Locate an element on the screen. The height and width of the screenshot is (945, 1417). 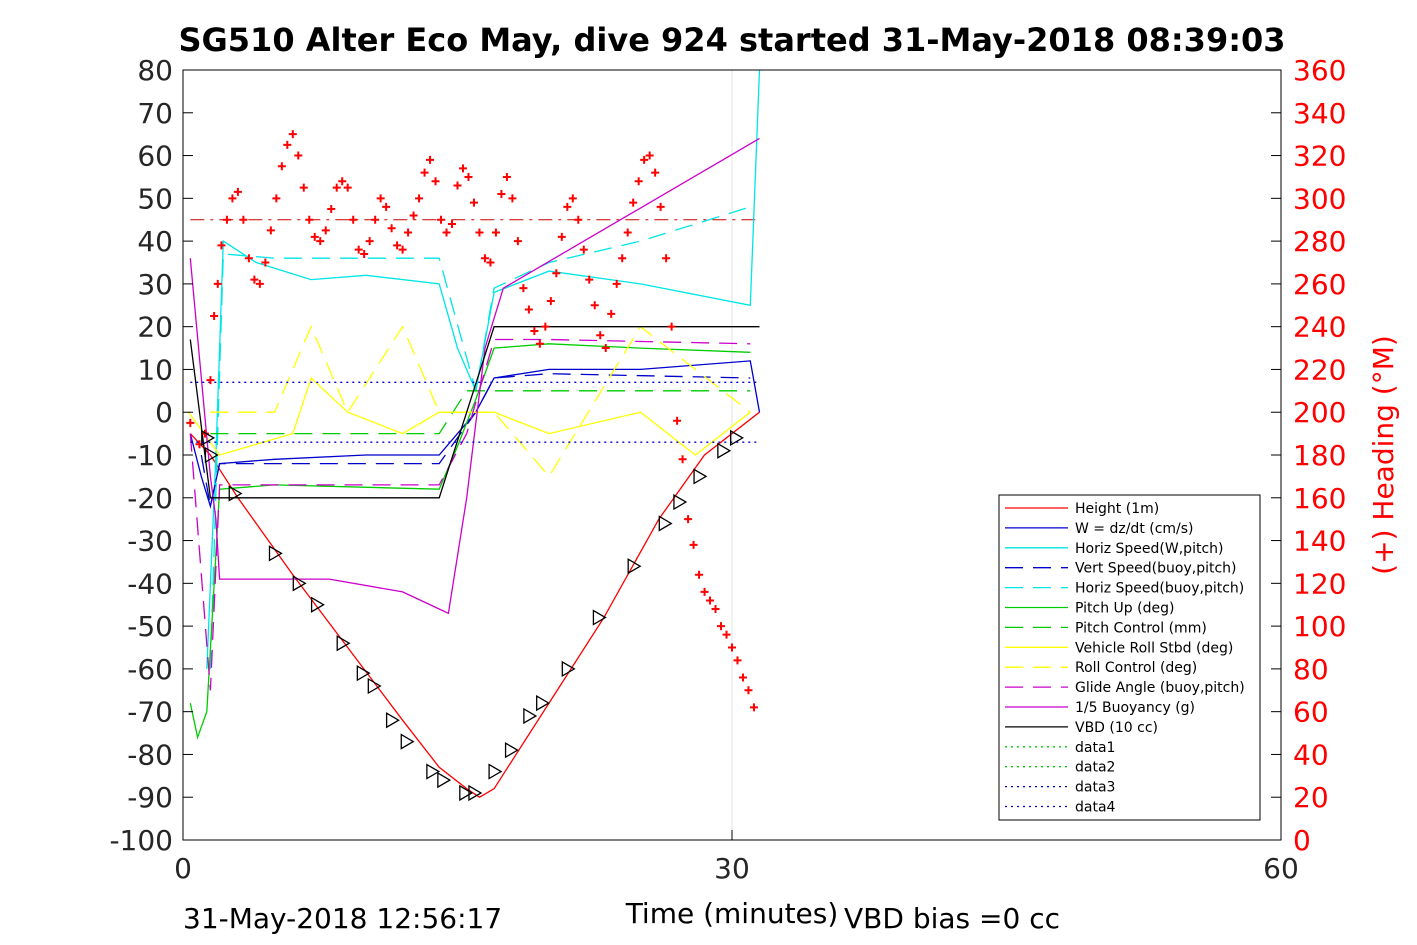
y-left-tick-label: 10 is located at coordinates (155, 369).